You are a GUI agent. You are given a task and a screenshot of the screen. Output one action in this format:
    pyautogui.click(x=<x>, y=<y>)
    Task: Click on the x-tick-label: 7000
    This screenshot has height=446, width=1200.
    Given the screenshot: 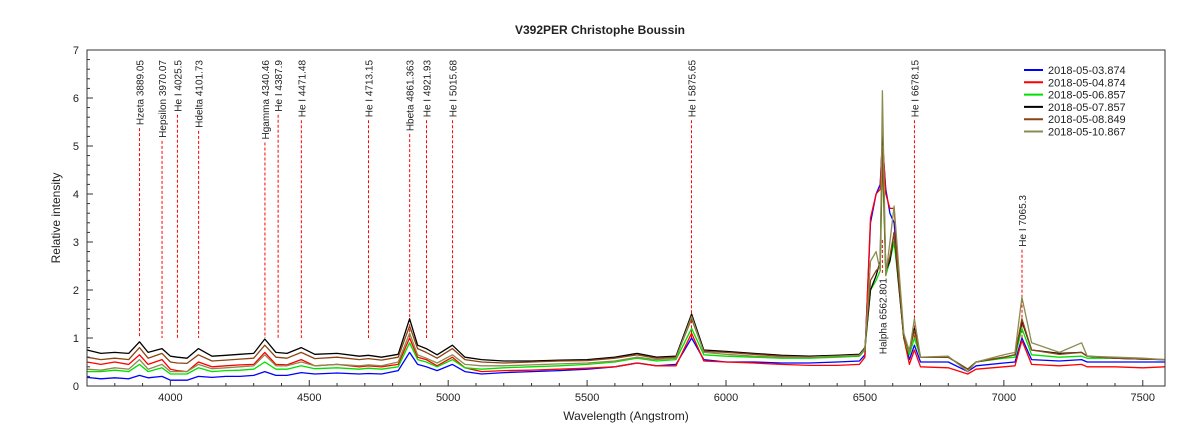 What is the action you would take?
    pyautogui.click(x=1004, y=398)
    